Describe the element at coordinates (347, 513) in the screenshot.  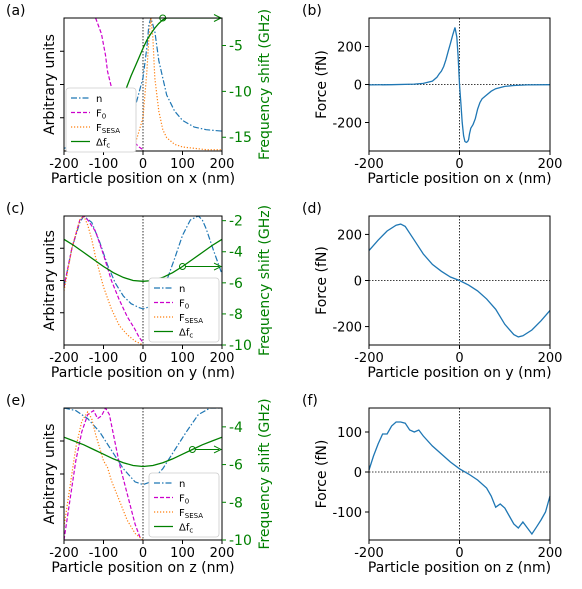
I see `y-tick-label: -100` at that location.